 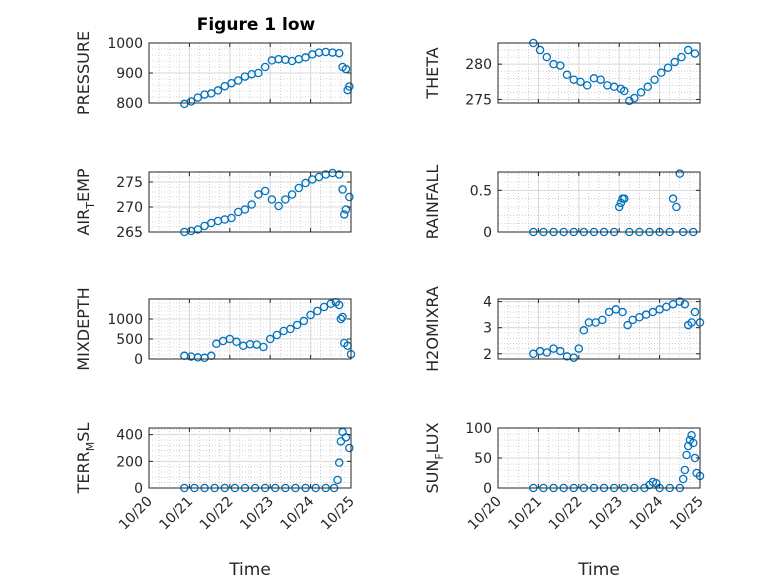 I want to click on y-axis-label-main: SUN, so click(x=432, y=477).